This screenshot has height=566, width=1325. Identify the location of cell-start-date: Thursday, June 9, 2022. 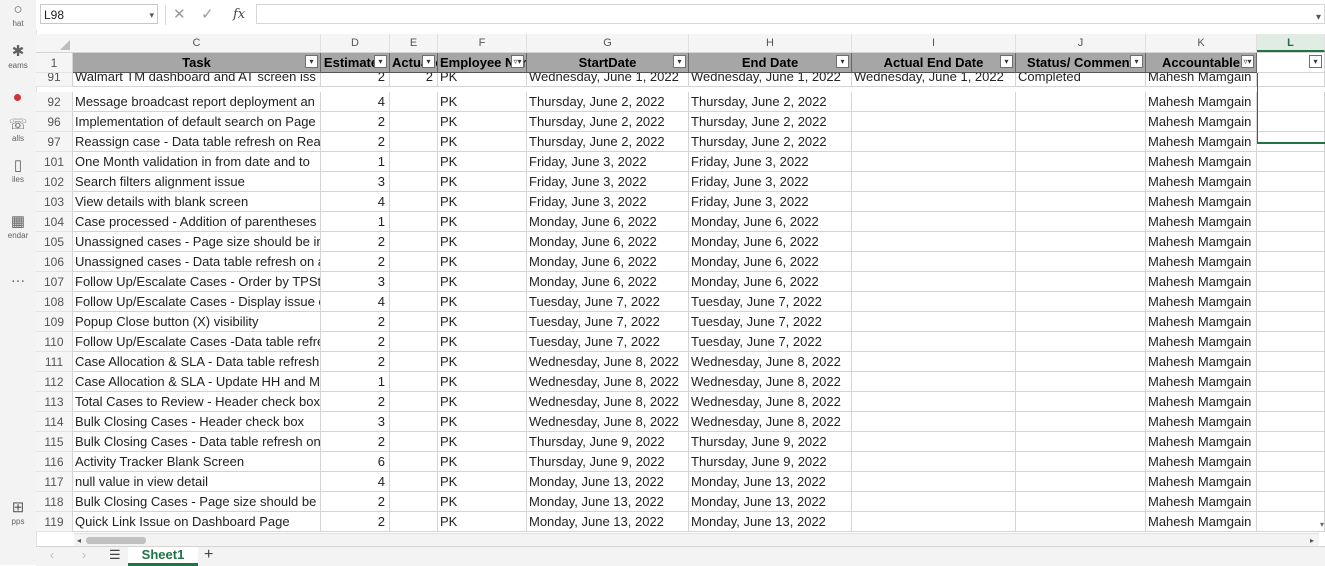
(608, 442).